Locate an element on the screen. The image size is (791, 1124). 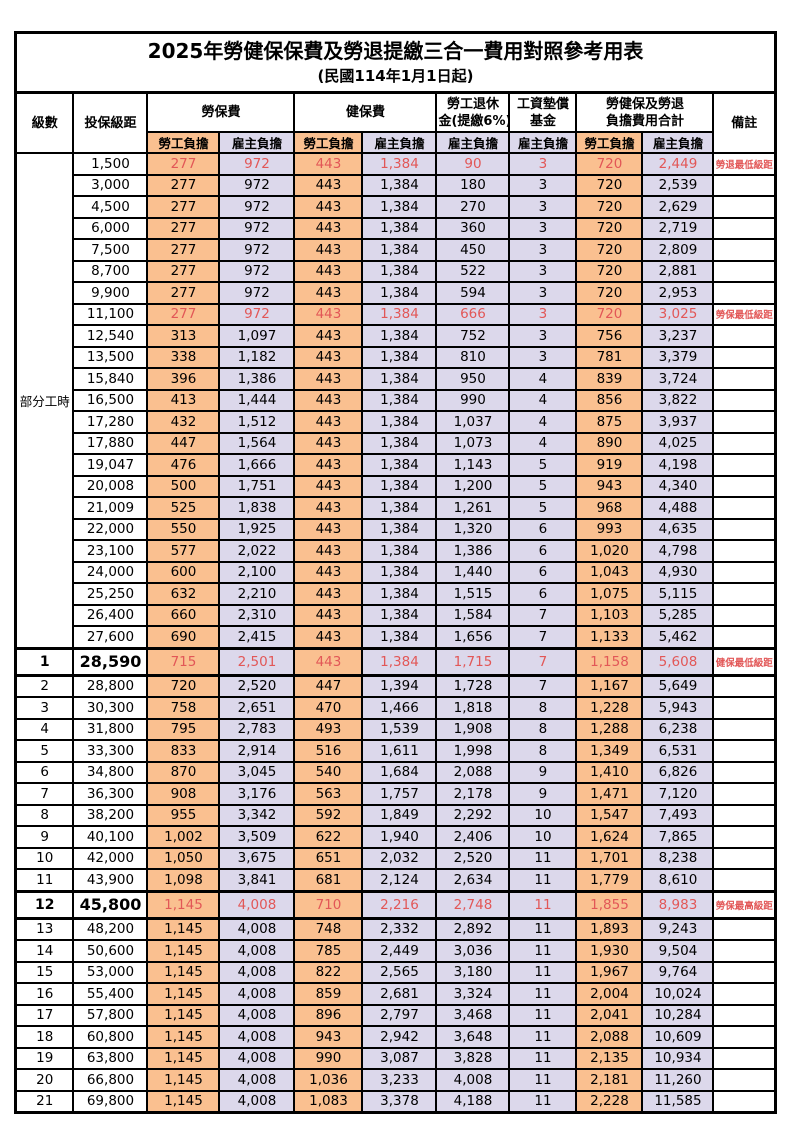
cell-labor-employee: 1,145 is located at coordinates (183, 994).